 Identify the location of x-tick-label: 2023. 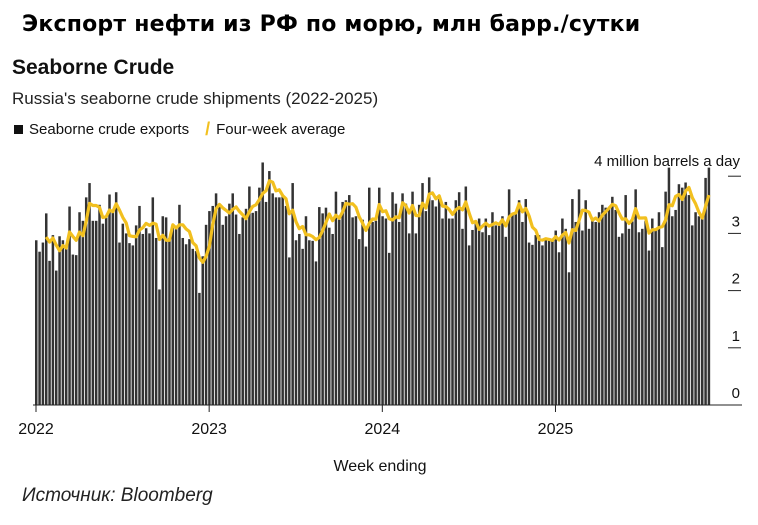
(209, 429).